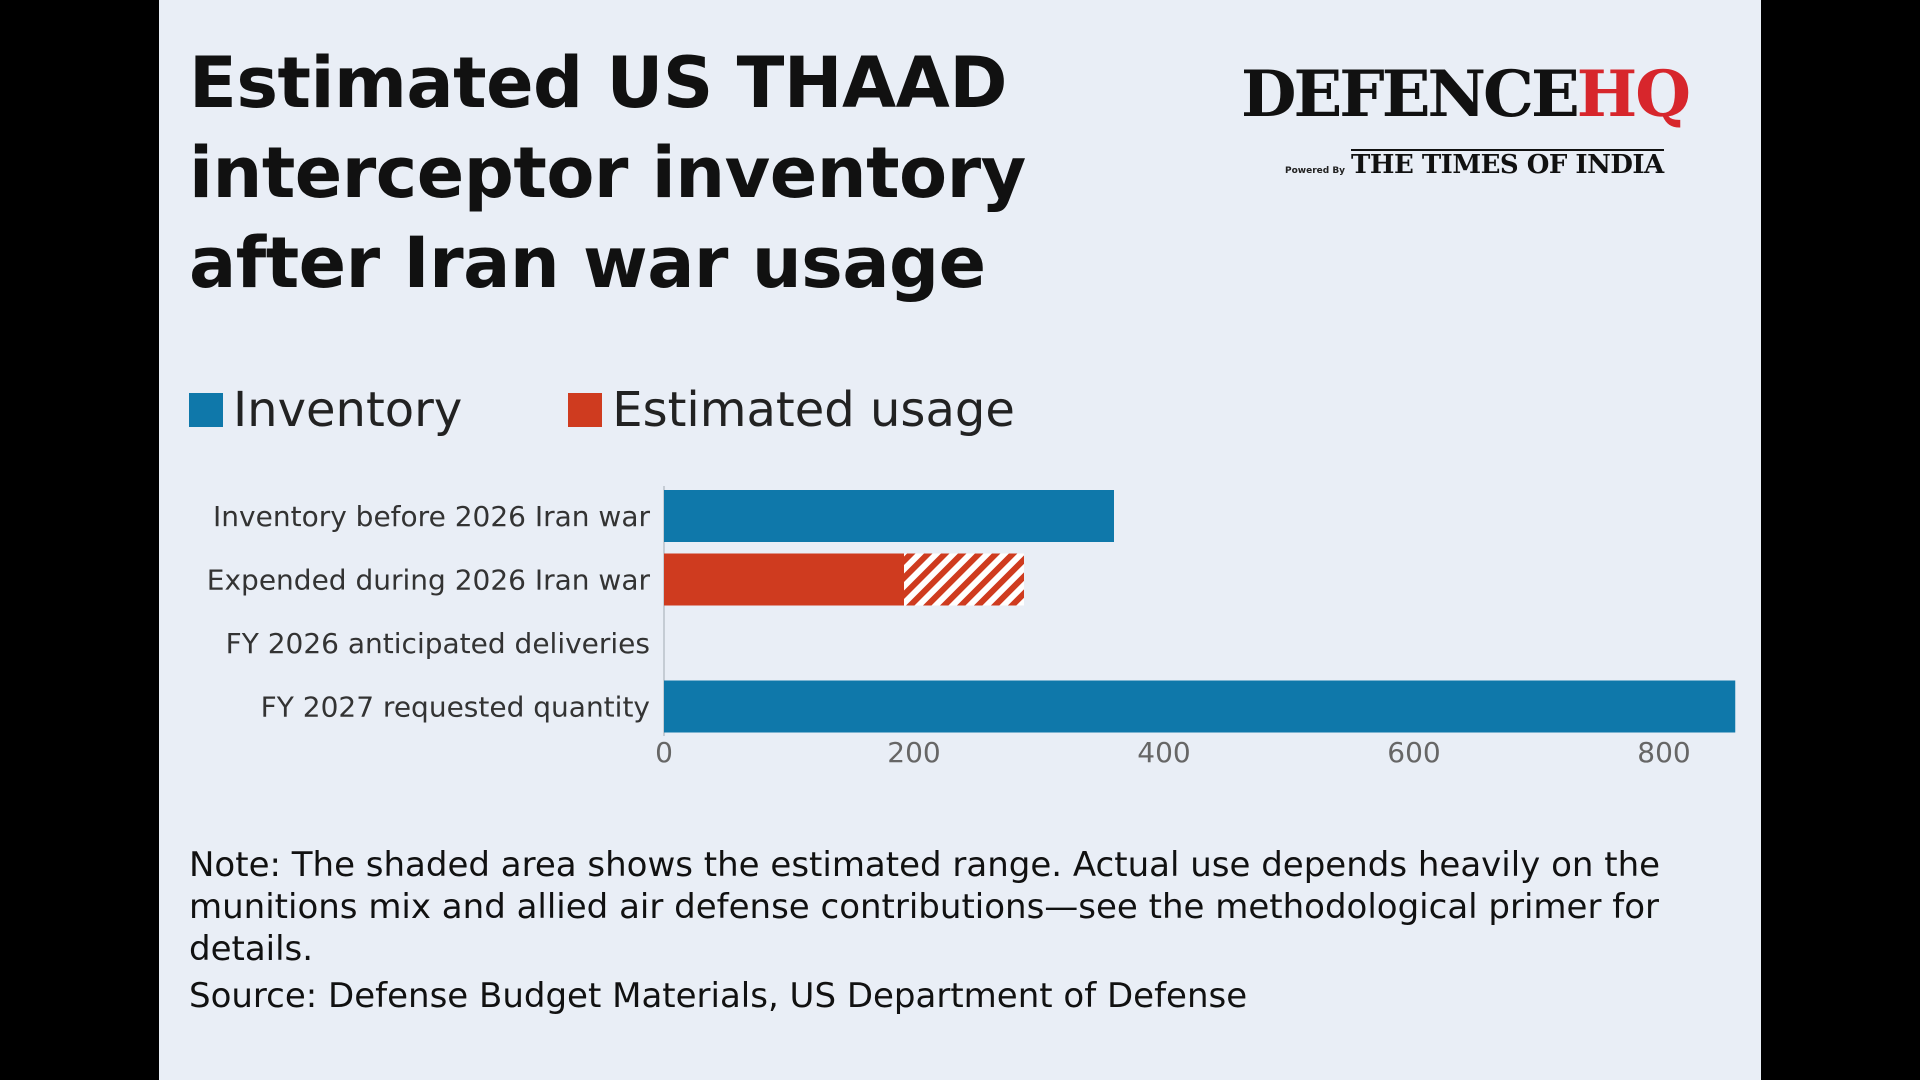 Image resolution: width=1920 pixels, height=1080 pixels. I want to click on legend-item-inventory: Inventory, so click(325, 410).